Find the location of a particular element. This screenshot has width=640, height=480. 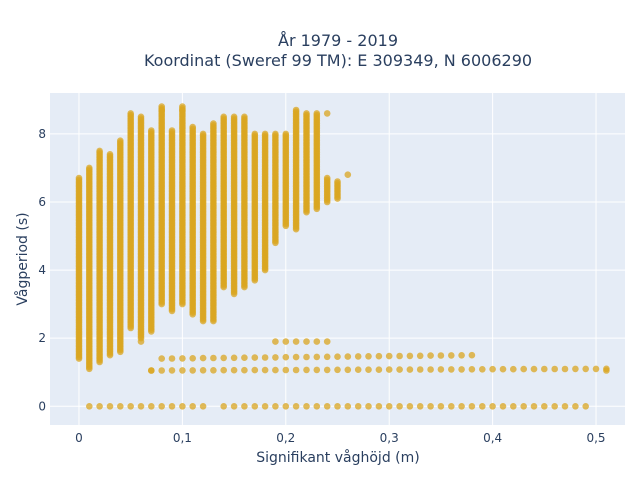

x-tick-label: 0,1 is located at coordinates (182, 438).